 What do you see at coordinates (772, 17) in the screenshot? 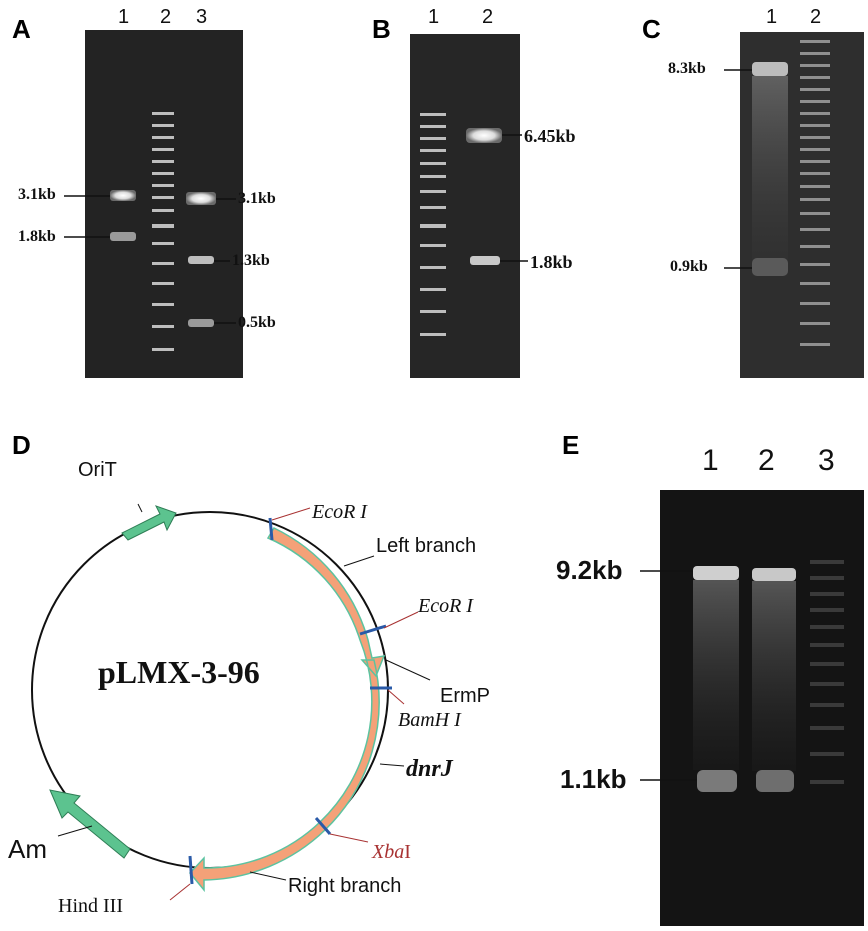
I see `gel-c-lane-1-num: 1` at bounding box center [772, 17].